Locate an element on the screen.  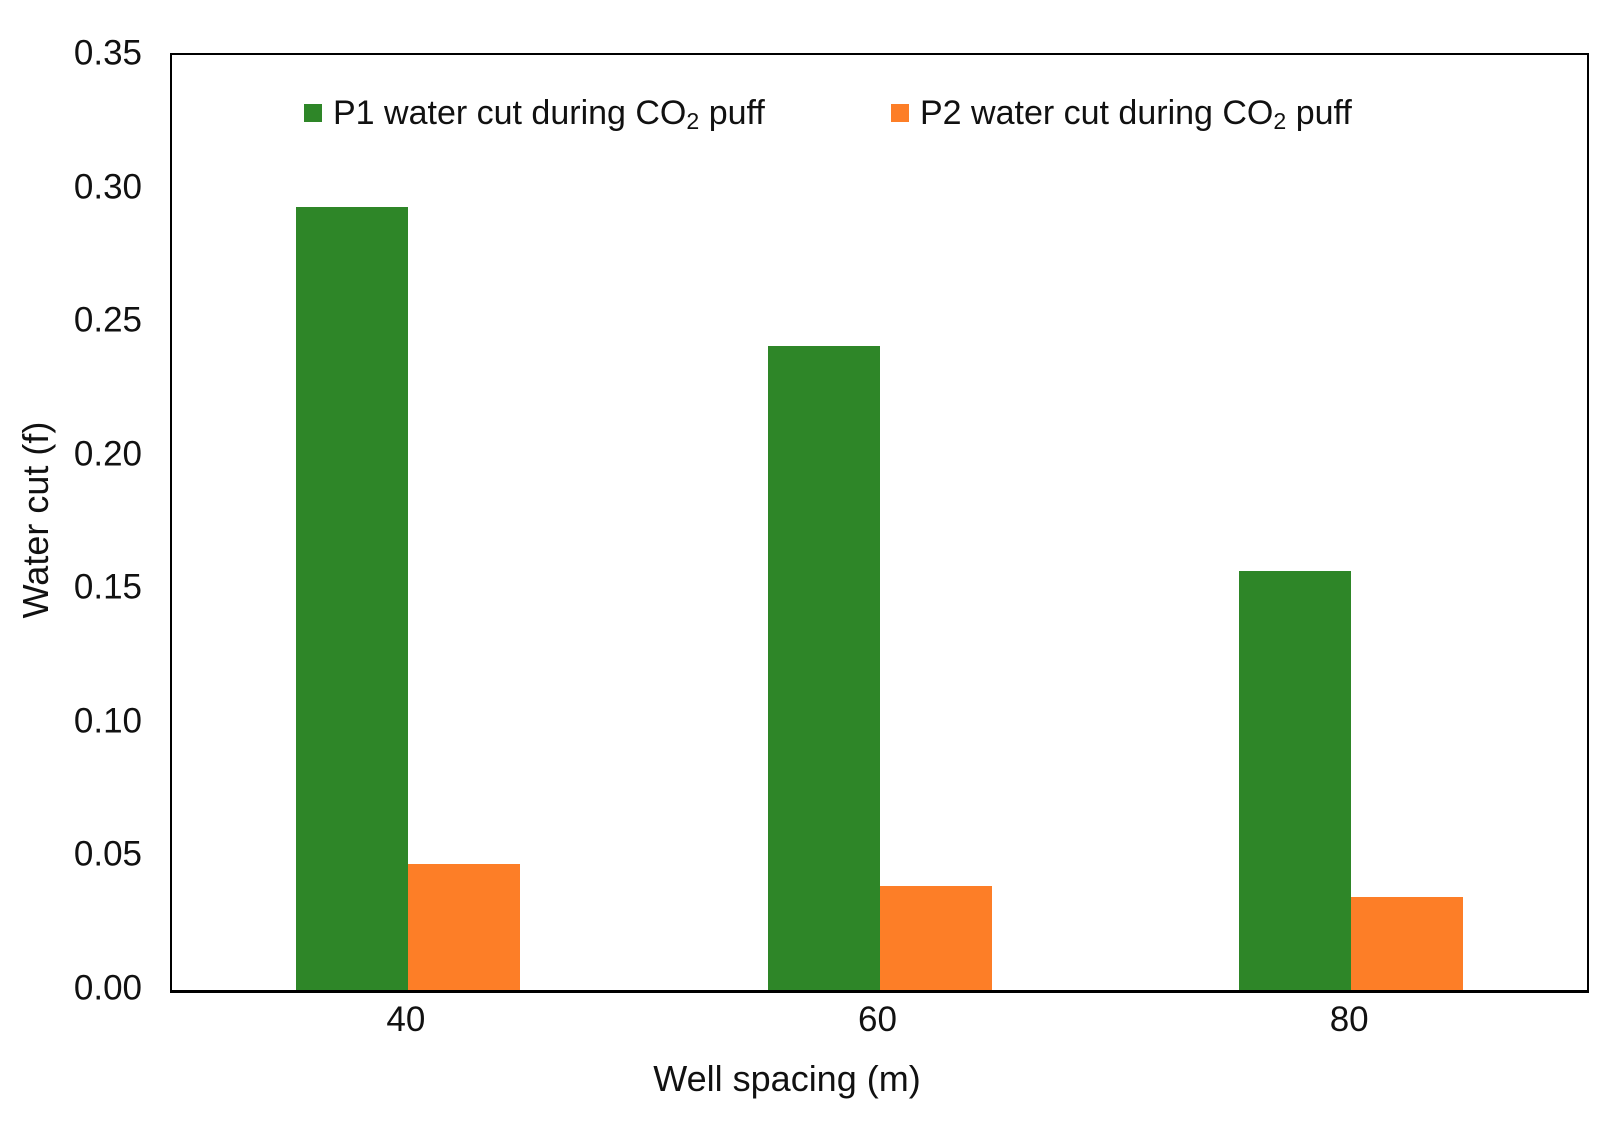
y-tick-label: 0.05 is located at coordinates (107, 854).